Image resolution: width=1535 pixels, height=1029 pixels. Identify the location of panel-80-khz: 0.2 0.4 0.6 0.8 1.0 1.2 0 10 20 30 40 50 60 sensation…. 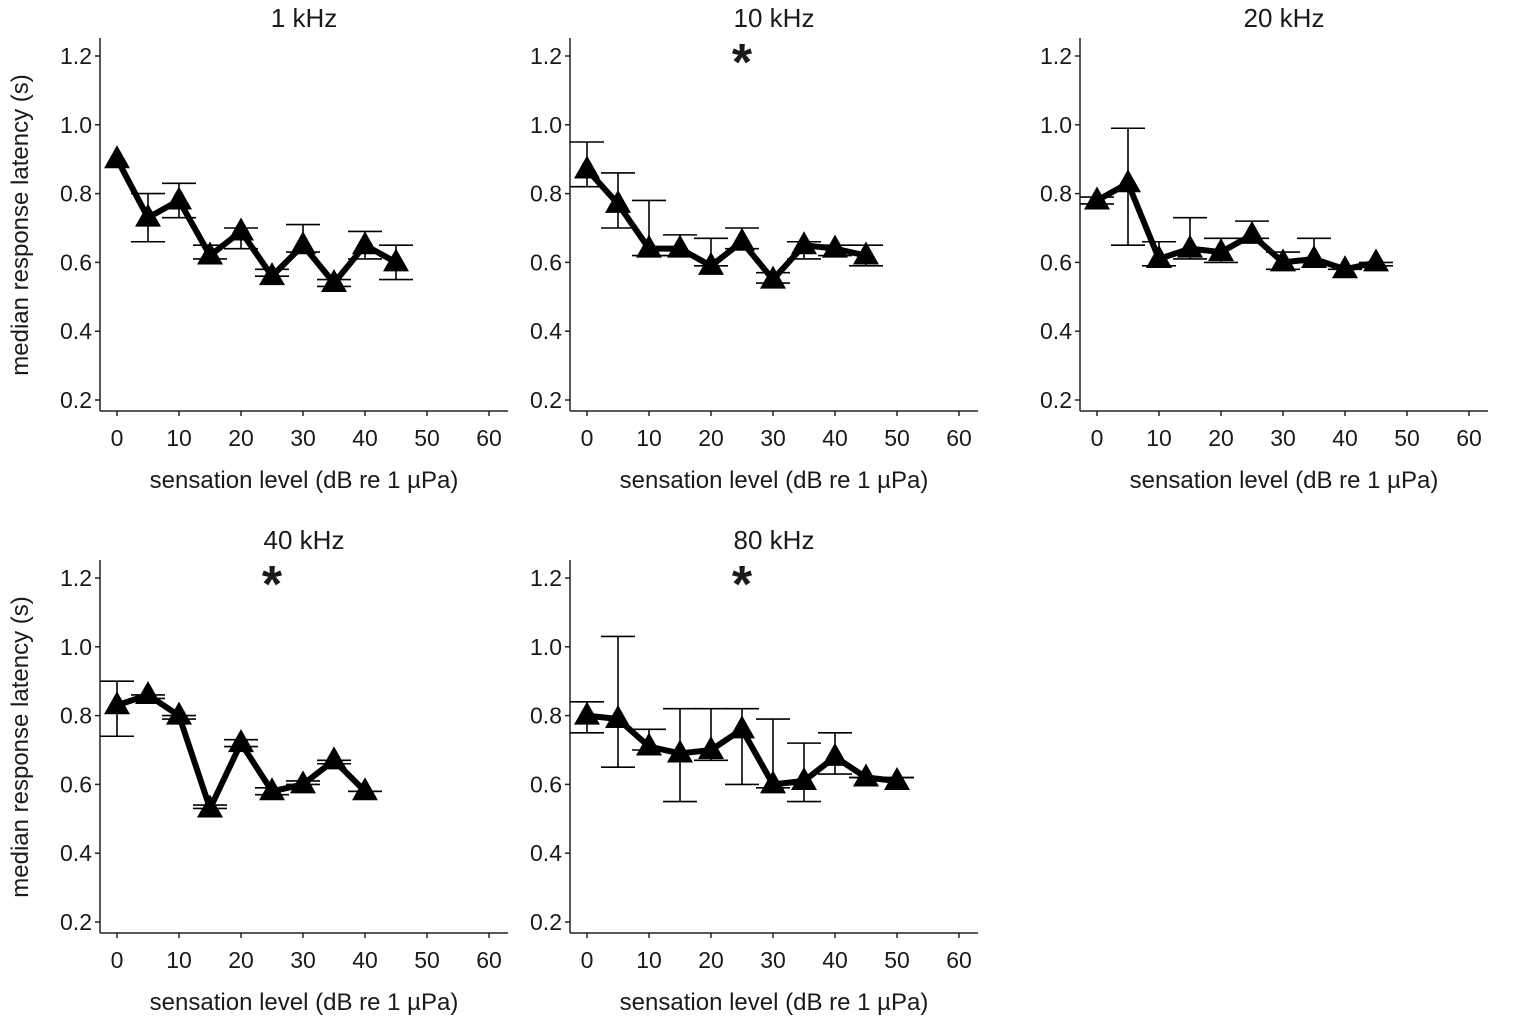
(754, 770).